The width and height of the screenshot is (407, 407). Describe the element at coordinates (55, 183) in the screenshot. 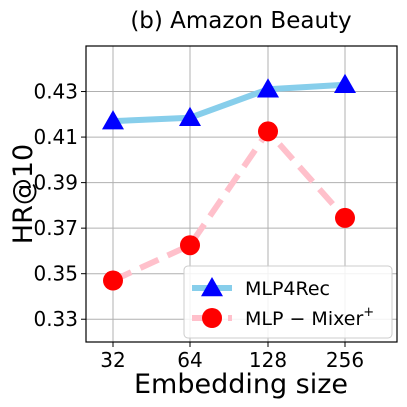

I see `y-tick-label: 0.39` at that location.